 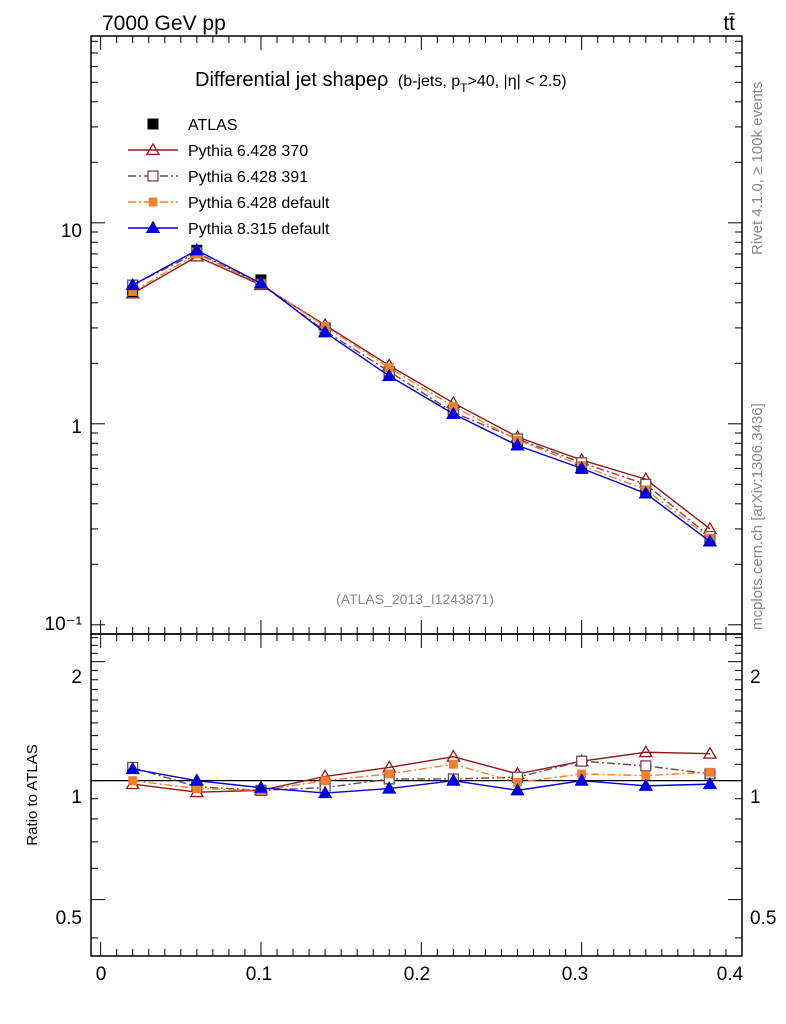 I want to click on main-ytick-label-10: 10, so click(x=71, y=231).